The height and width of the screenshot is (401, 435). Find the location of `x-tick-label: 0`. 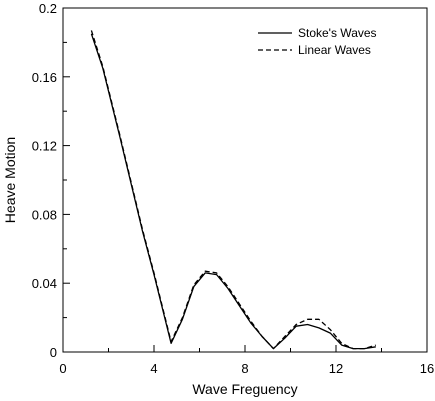

x-tick-label: 0 is located at coordinates (62, 368).